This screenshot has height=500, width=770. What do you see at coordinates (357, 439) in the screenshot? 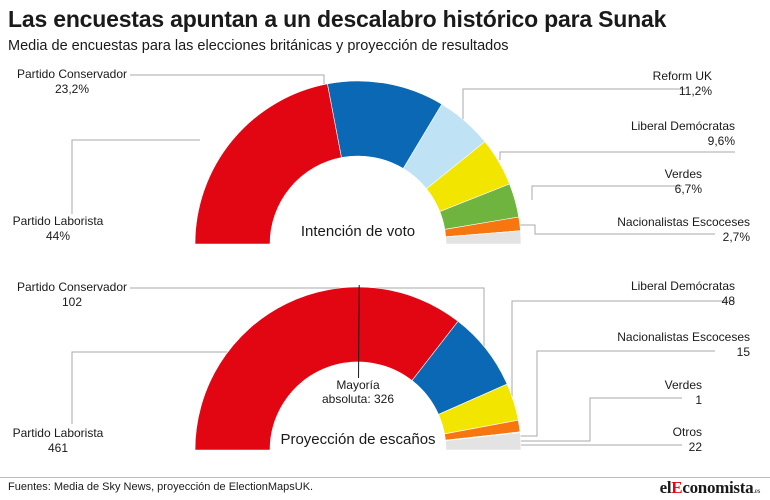
I see `center-label: Proyección de escaños` at bounding box center [357, 439].